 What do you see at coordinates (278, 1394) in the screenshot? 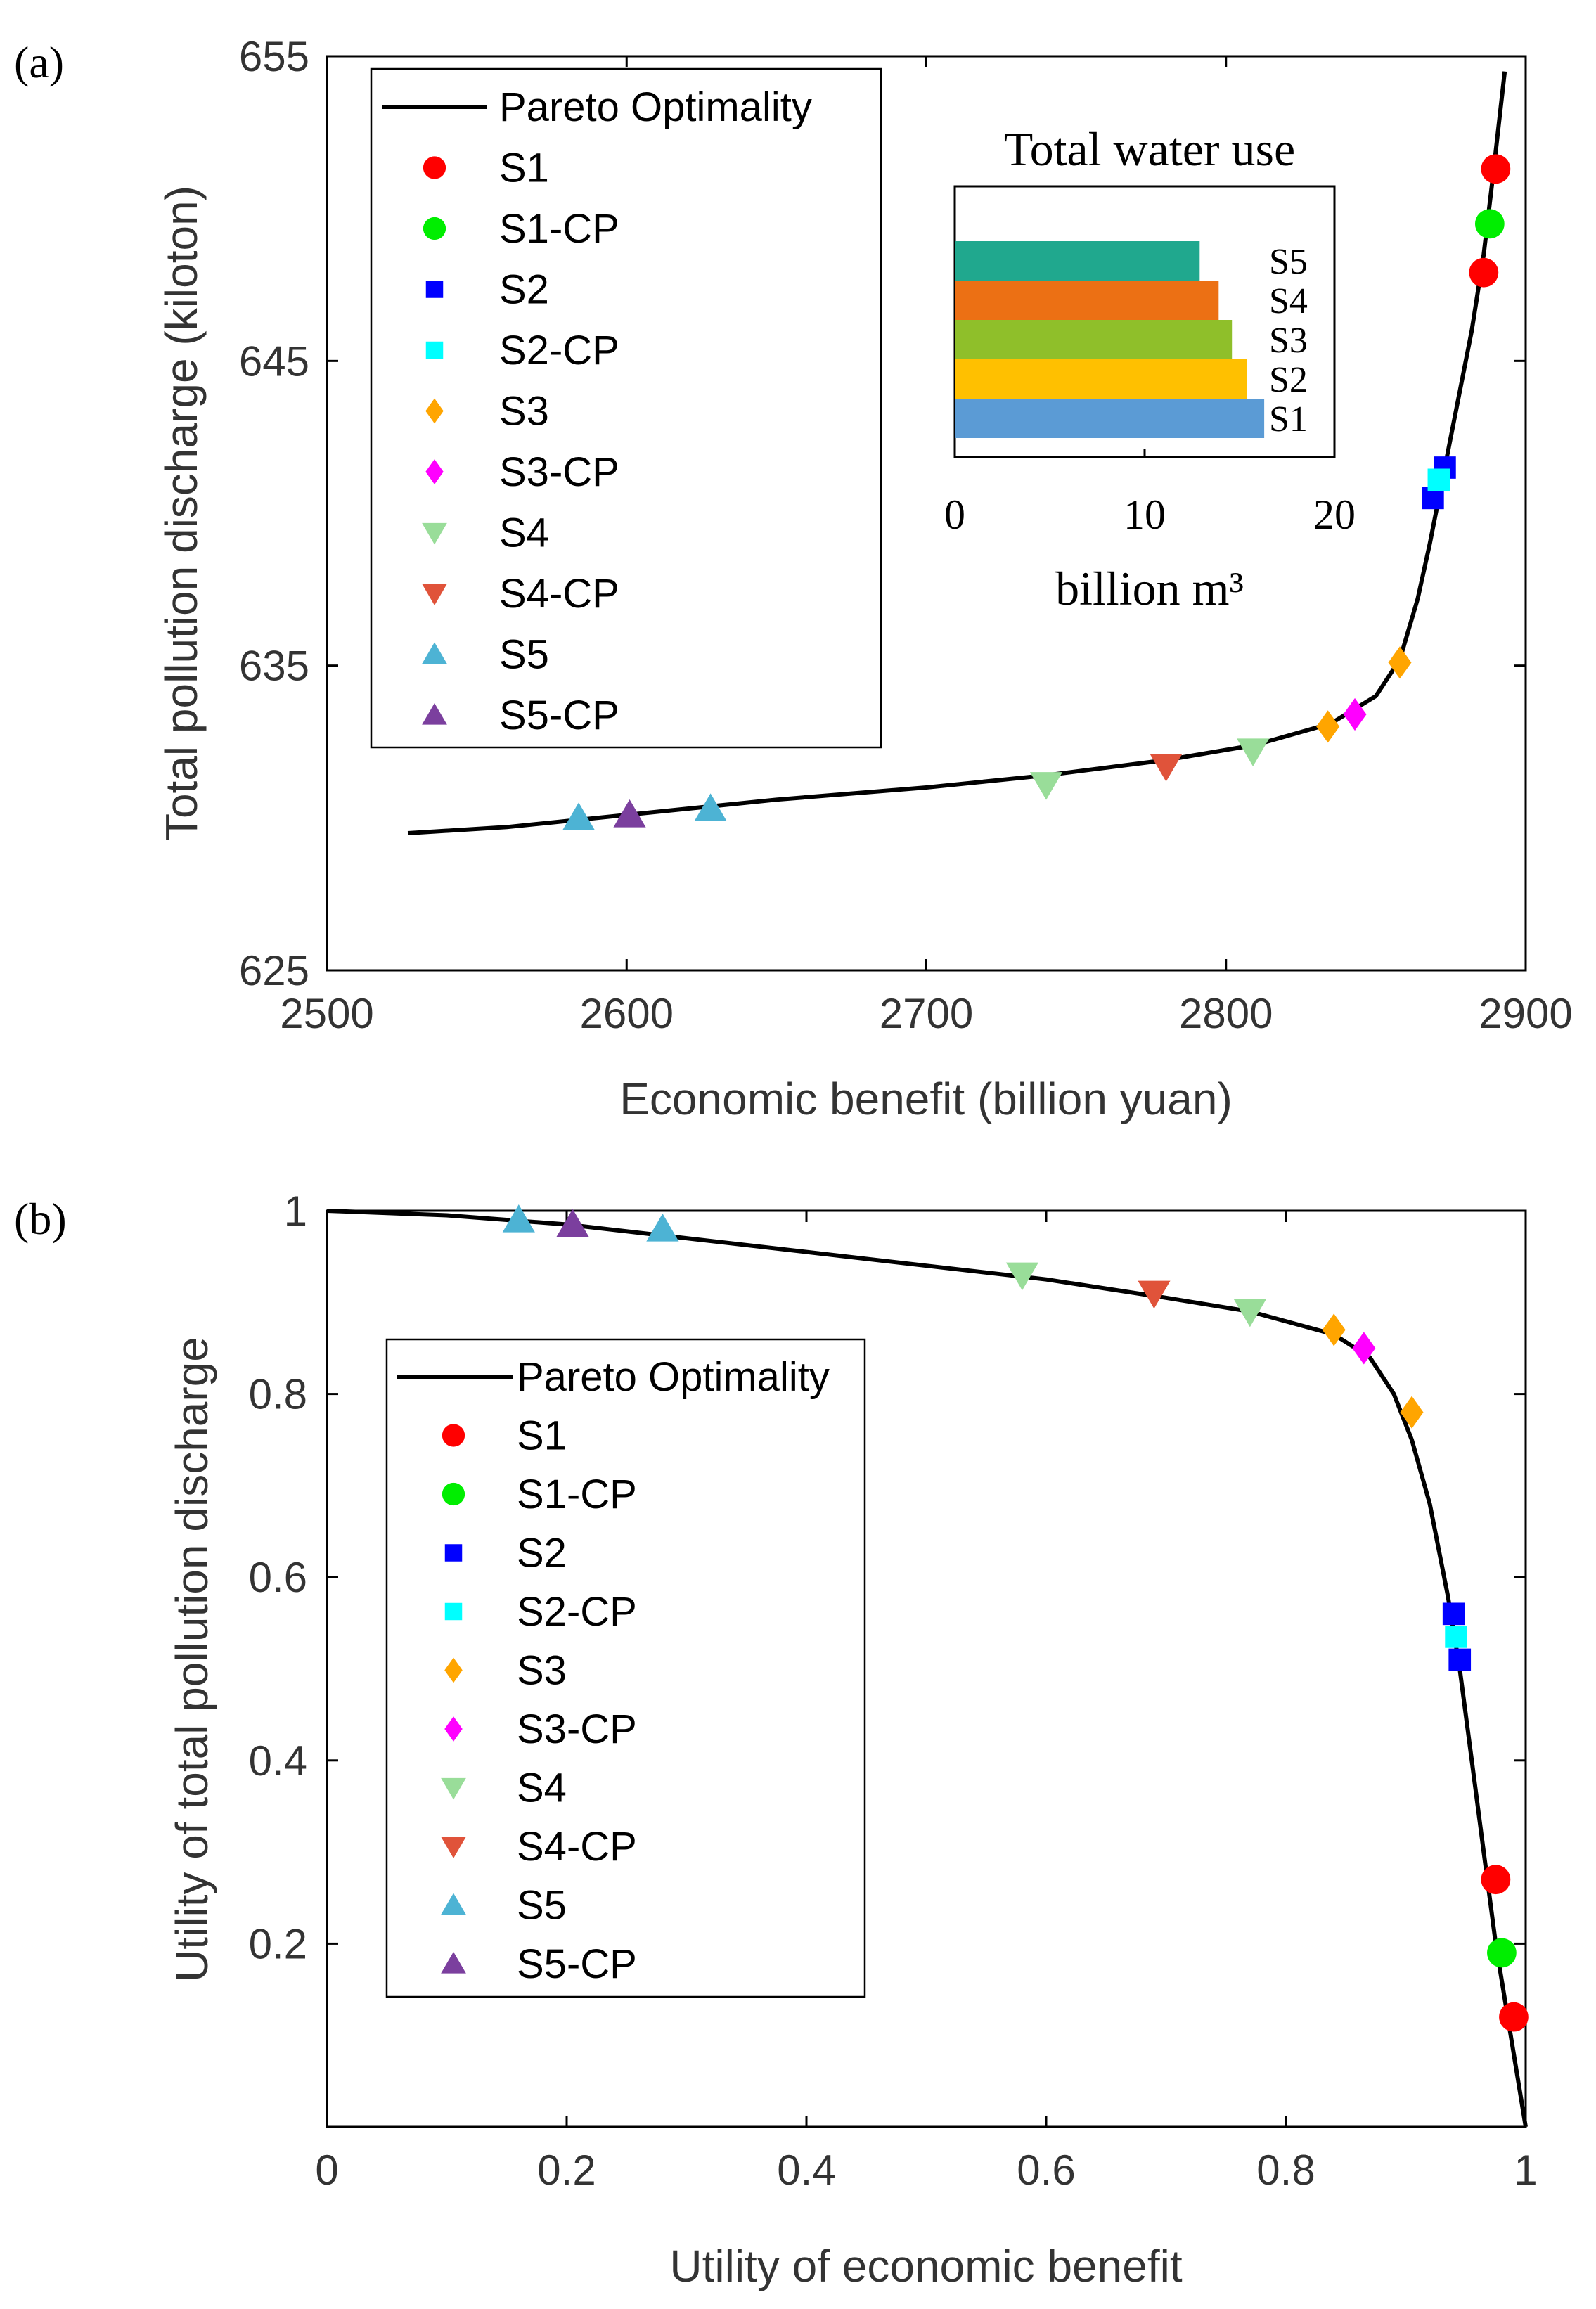
I see `y-tick-label: 0.8` at bounding box center [278, 1394].